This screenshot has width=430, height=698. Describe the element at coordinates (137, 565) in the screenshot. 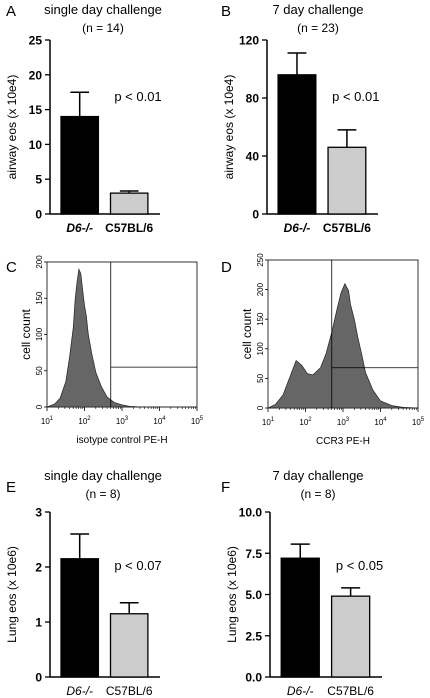

I see `significance-annotation: p < 0.07` at that location.